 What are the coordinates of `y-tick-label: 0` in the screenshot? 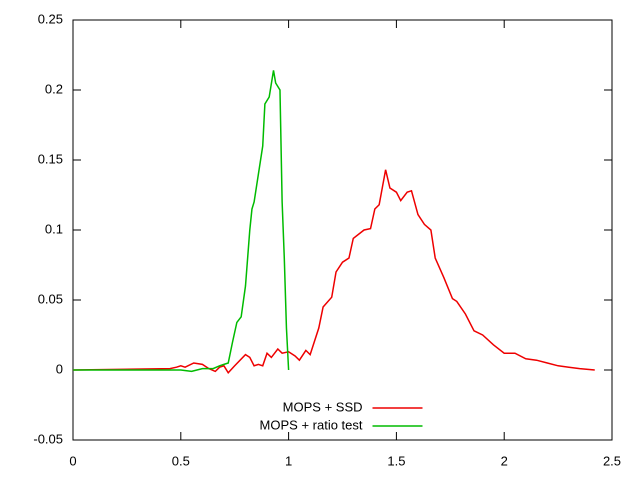 It's located at (59, 368).